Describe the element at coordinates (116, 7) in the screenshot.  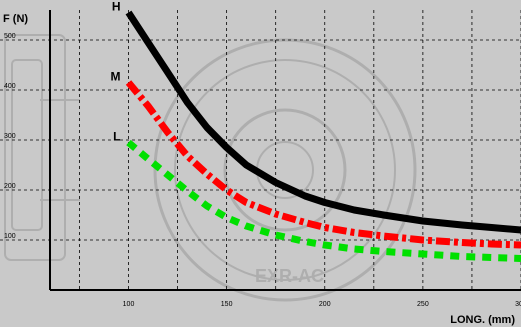
I see `series-label-h: H` at that location.